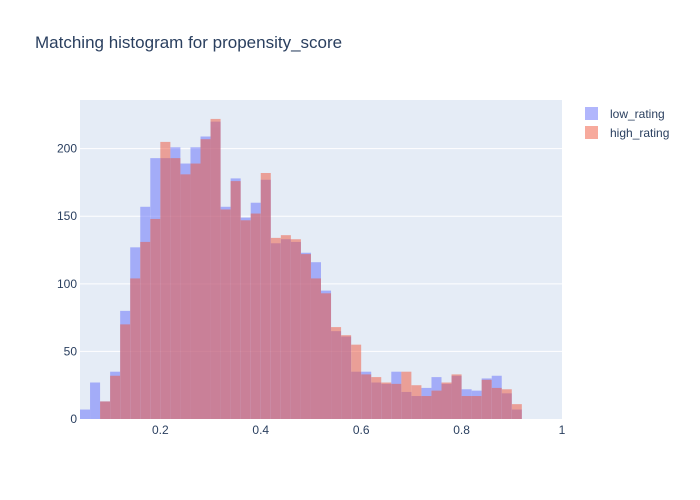 The height and width of the screenshot is (500, 700). What do you see at coordinates (160, 430) in the screenshot?
I see `x-tick-label: 0.2` at bounding box center [160, 430].